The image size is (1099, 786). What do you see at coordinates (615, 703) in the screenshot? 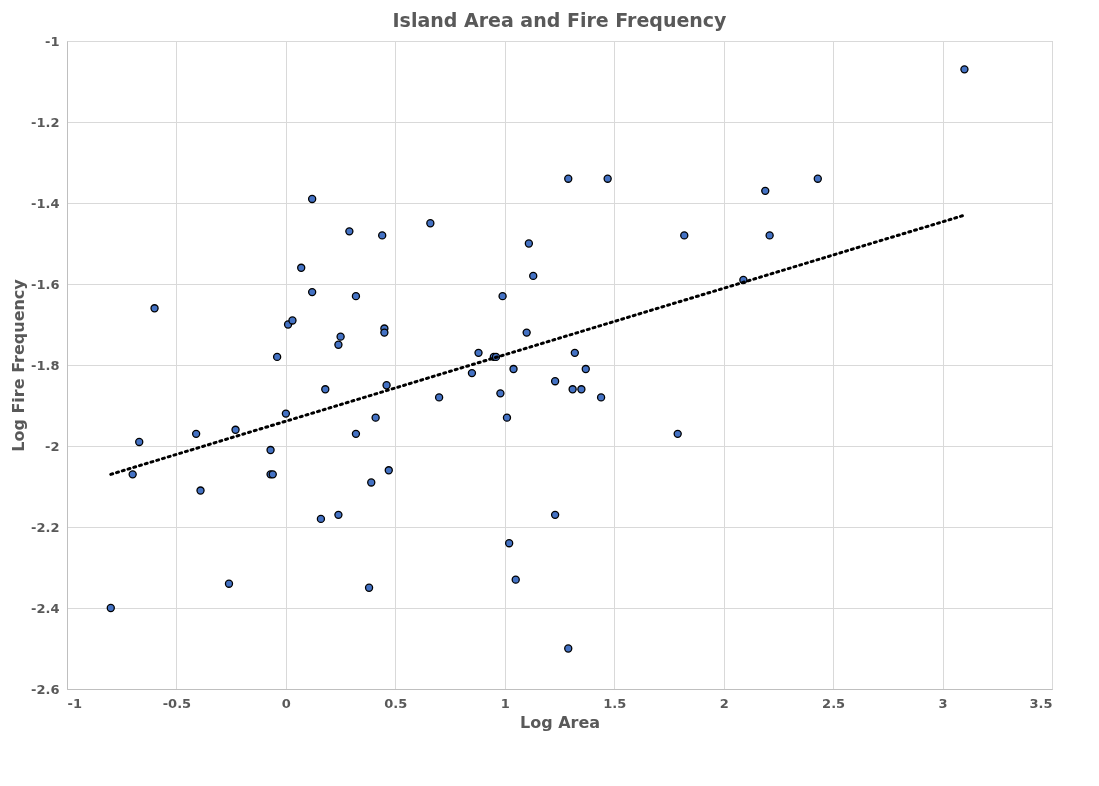
I see `x-tick-label: 1.5` at bounding box center [615, 703].